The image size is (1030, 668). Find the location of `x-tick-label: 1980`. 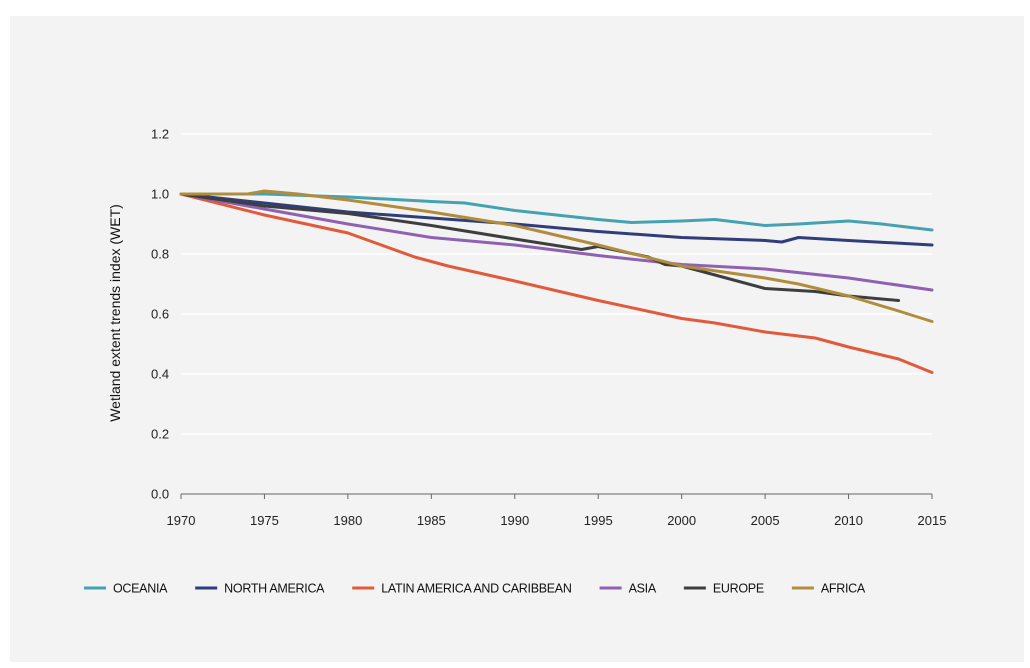

x-tick-label: 1980 is located at coordinates (347, 520).